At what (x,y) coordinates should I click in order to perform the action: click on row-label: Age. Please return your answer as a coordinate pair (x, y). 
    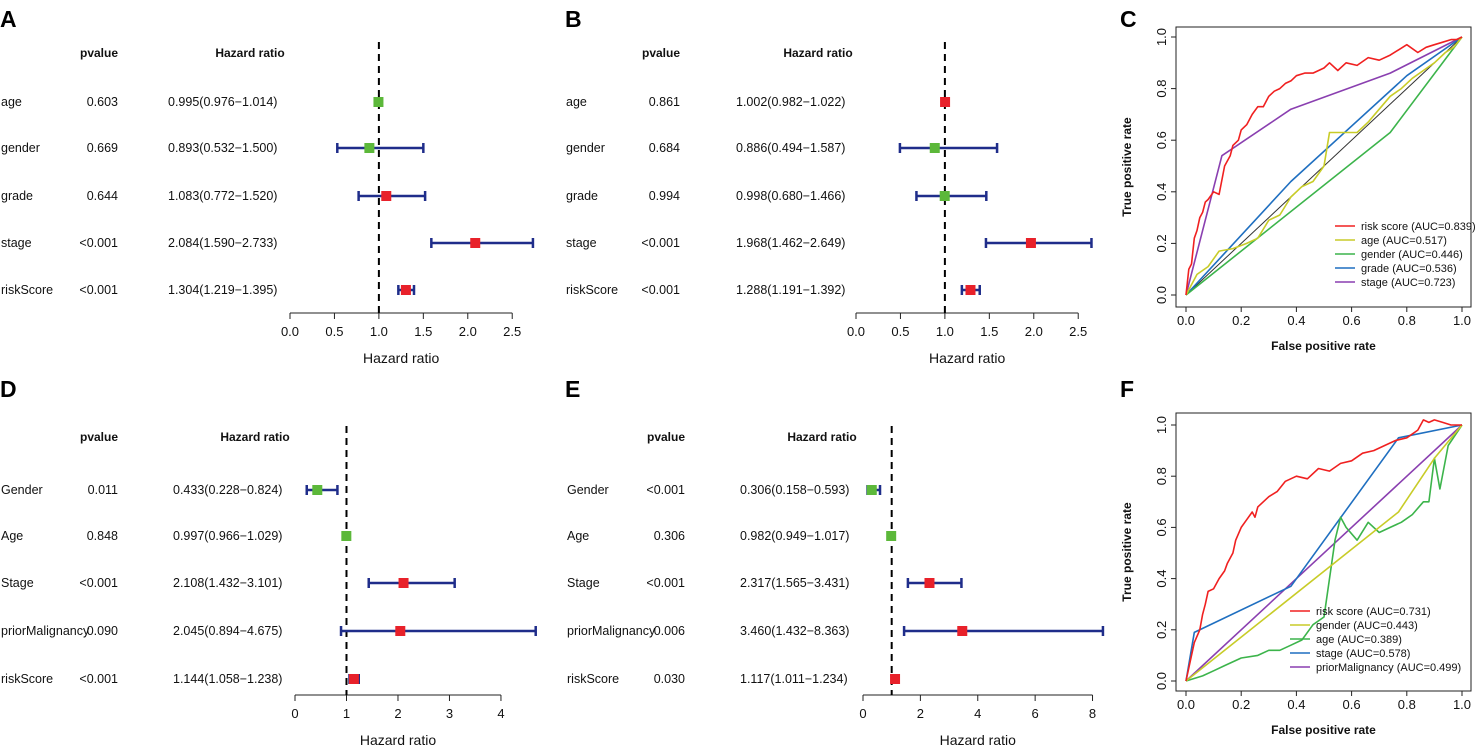
    Looking at the image, I should click on (578, 536).